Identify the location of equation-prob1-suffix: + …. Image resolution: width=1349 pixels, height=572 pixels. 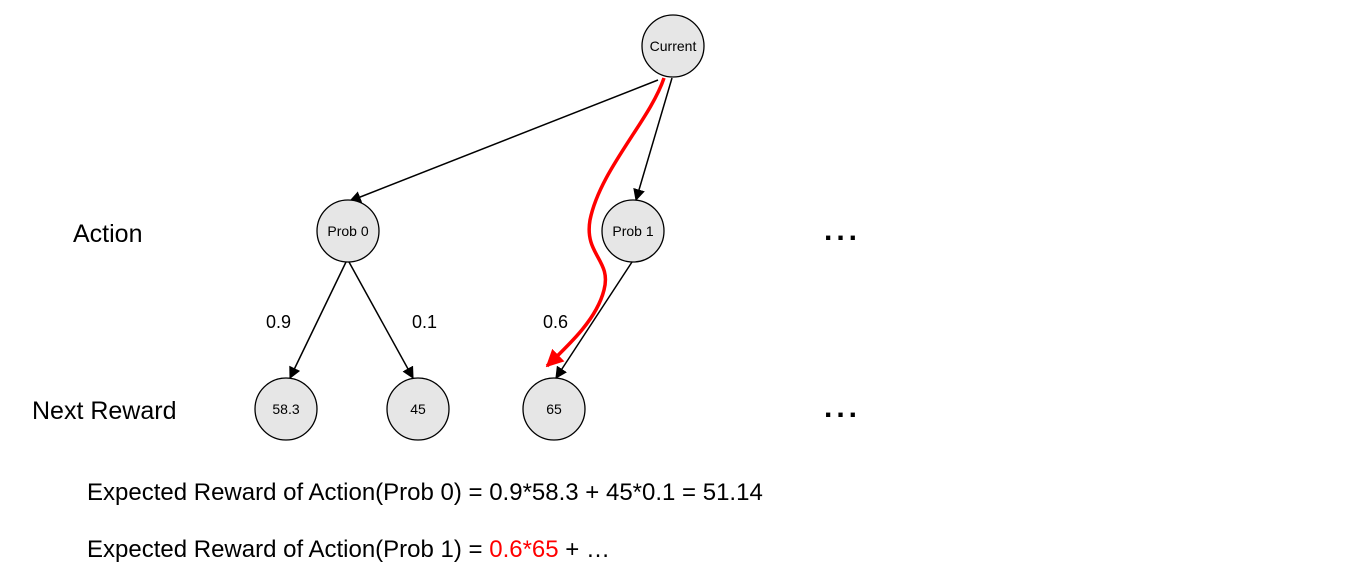
(584, 549).